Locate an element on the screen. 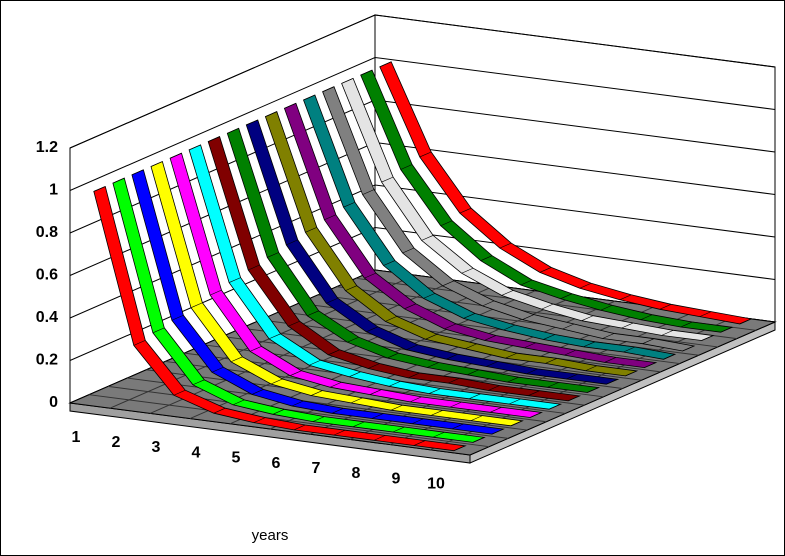  y-tick-label: 1.2 is located at coordinates (47, 147).